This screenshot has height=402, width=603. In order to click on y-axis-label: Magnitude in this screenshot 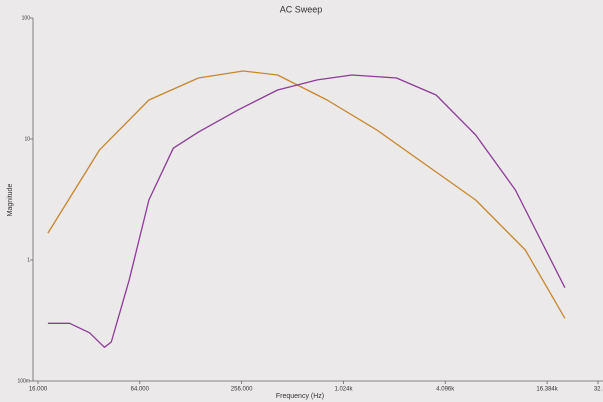, I will do `click(10, 200)`.